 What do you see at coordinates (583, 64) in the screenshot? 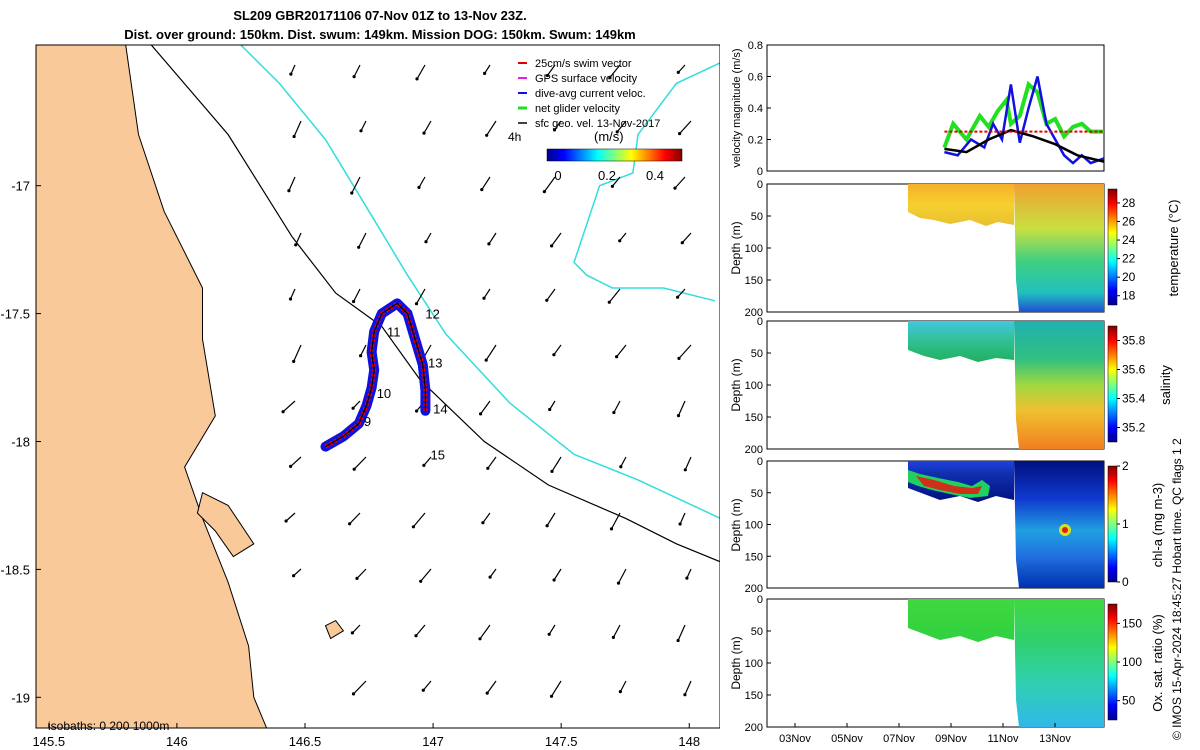
I see `legend-swim: 25cm/s swim vector` at bounding box center [583, 64].